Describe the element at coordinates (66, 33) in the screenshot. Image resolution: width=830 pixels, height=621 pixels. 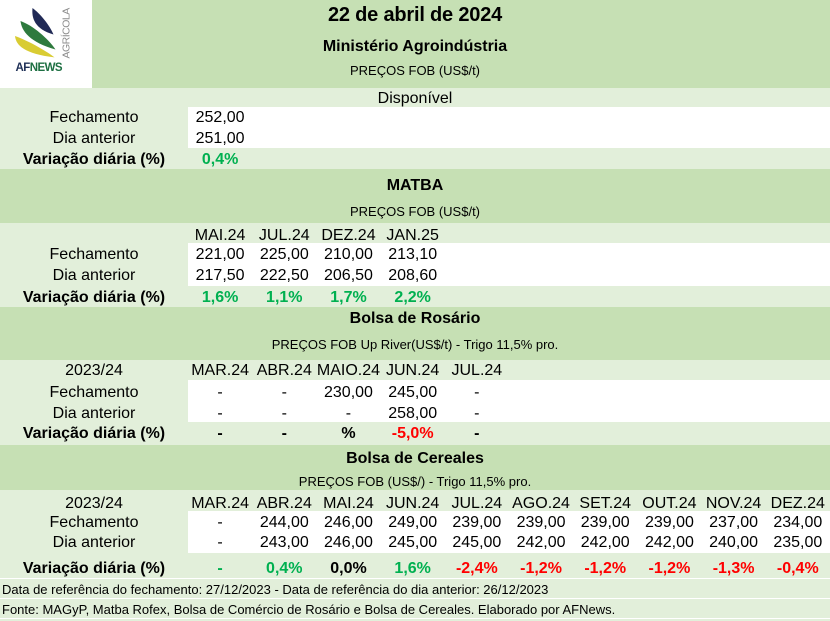
I see `svg-text: AGRÍCOLA` at that location.